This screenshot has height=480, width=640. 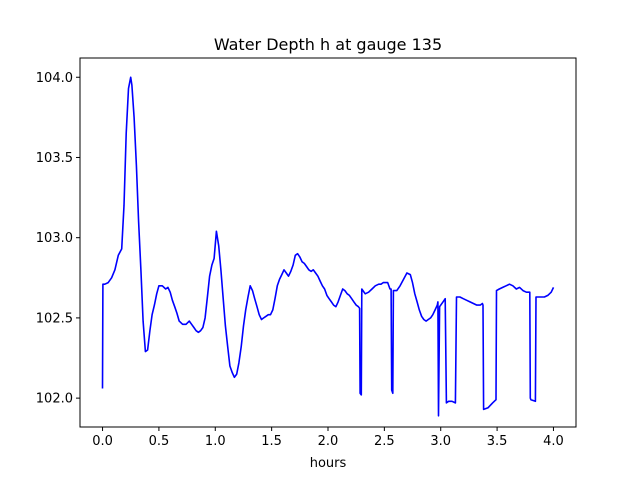 What do you see at coordinates (271, 441) in the screenshot?
I see `x-tick-label: 1.5` at bounding box center [271, 441].